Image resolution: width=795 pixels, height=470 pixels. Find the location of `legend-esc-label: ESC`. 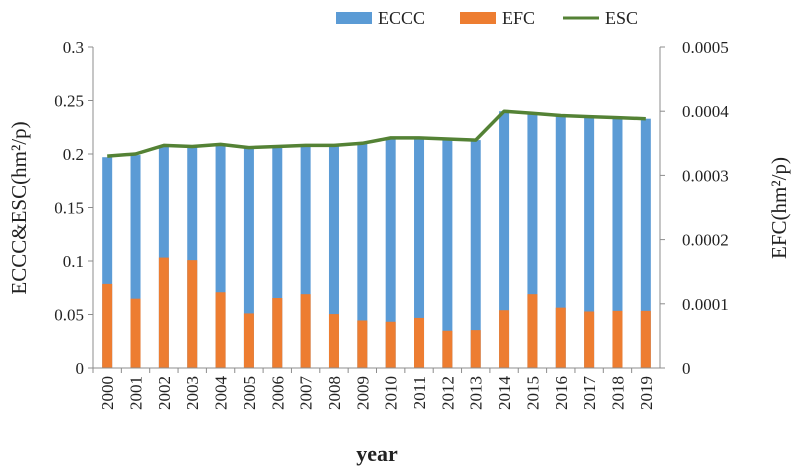

legend-esc-label: ESC is located at coordinates (621, 18).